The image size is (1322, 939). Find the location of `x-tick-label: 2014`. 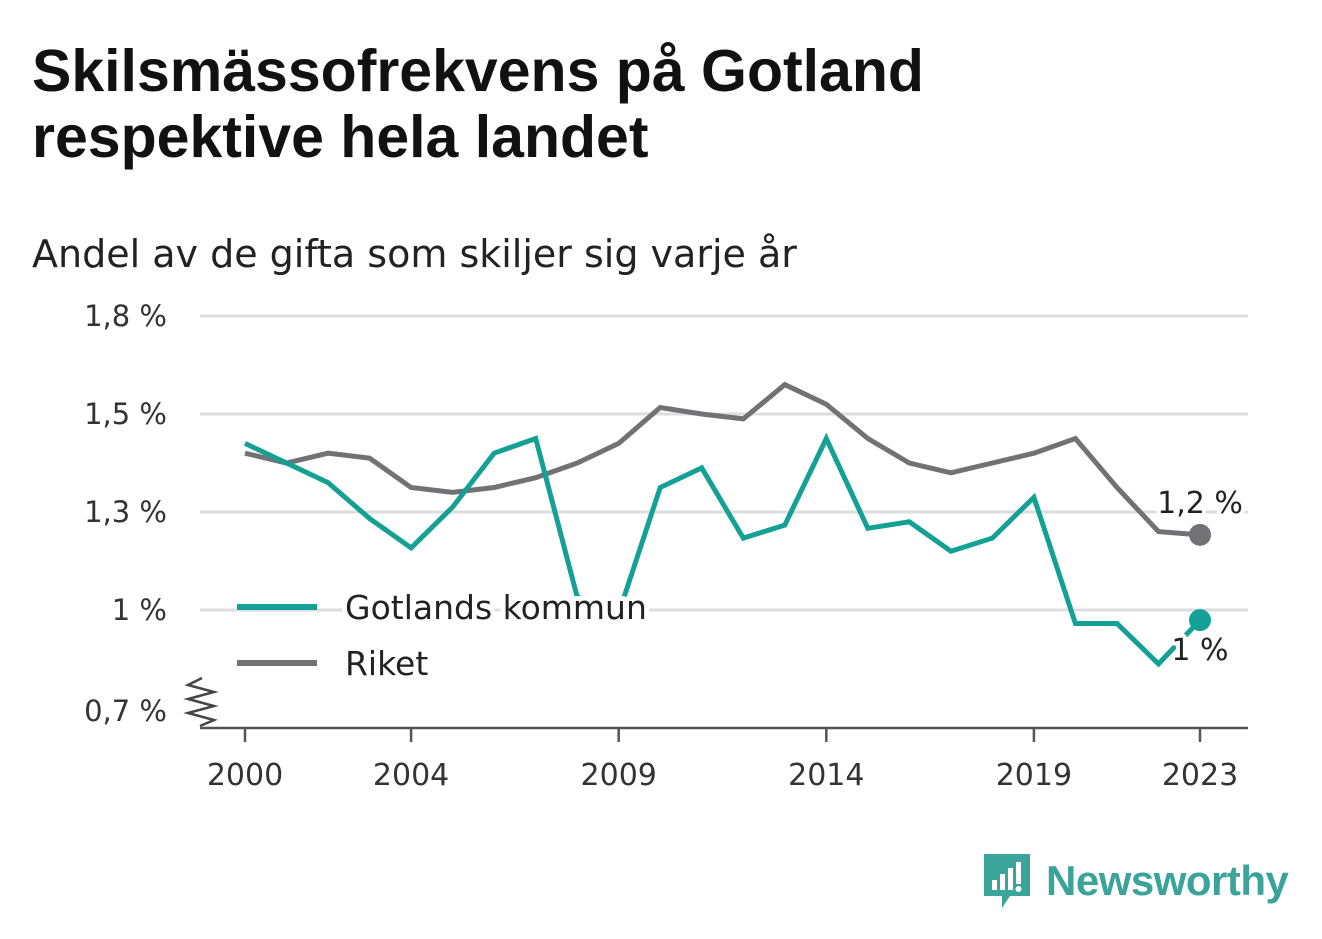

x-tick-label: 2014 is located at coordinates (826, 775).